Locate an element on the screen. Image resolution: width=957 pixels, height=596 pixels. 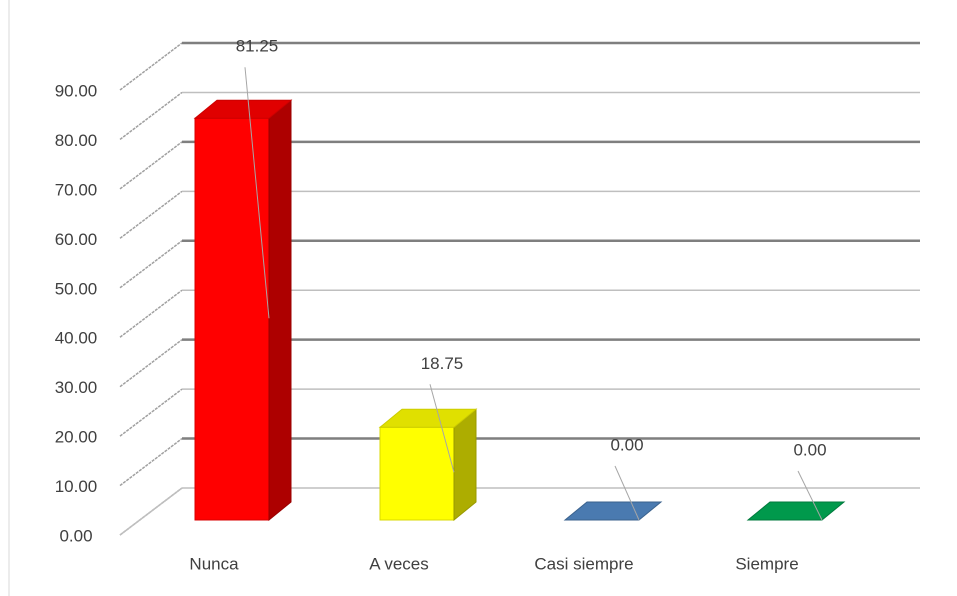
y-tick-label: 0.00 is located at coordinates (75, 535).